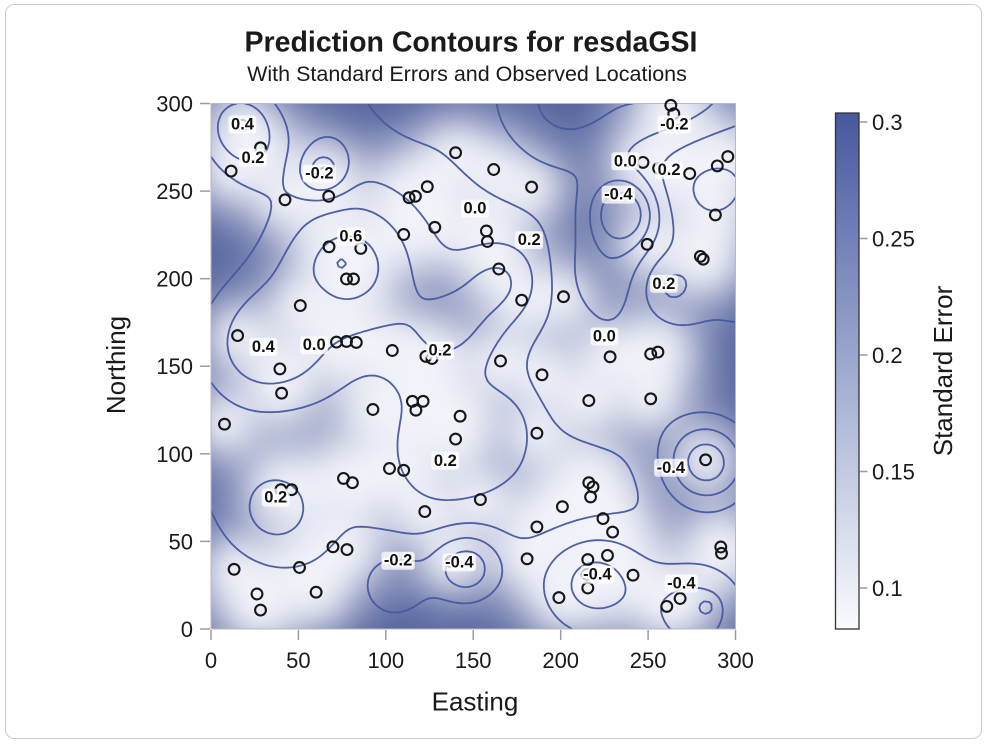 This screenshot has width=987, height=744. I want to click on svg-text: 0.3, so click(887, 122).